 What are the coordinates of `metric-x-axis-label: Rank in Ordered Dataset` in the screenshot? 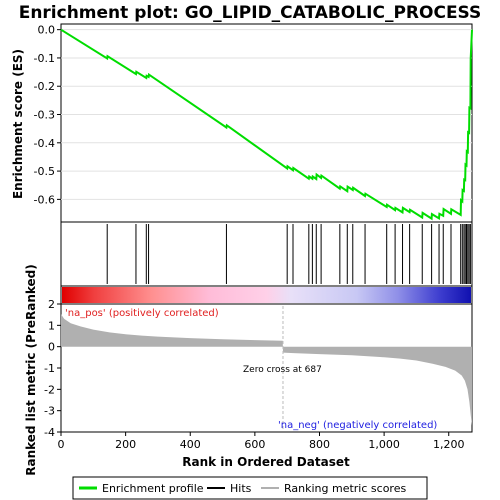 It's located at (266, 462).